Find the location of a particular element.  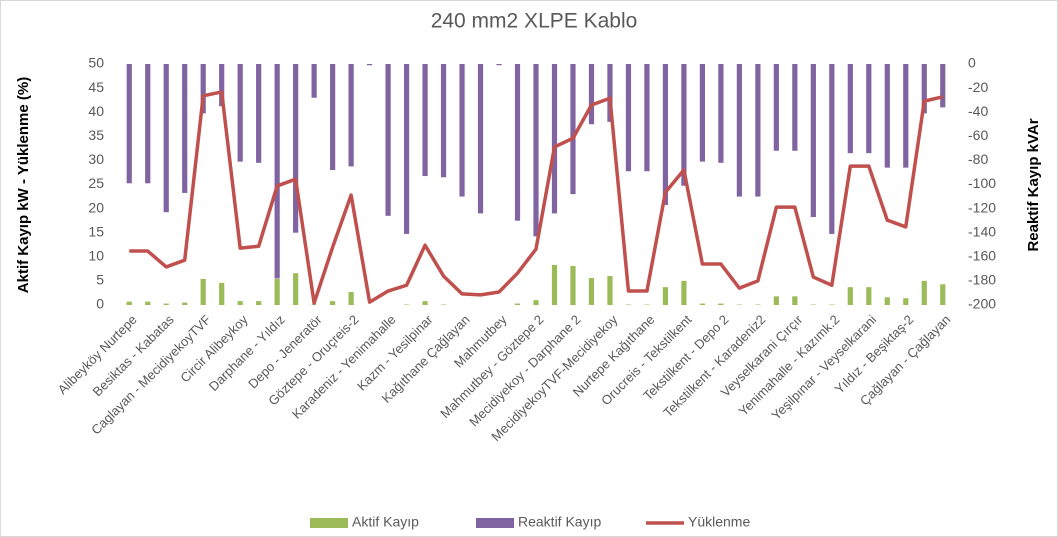

y-tick-label: 25 is located at coordinates (96, 183).